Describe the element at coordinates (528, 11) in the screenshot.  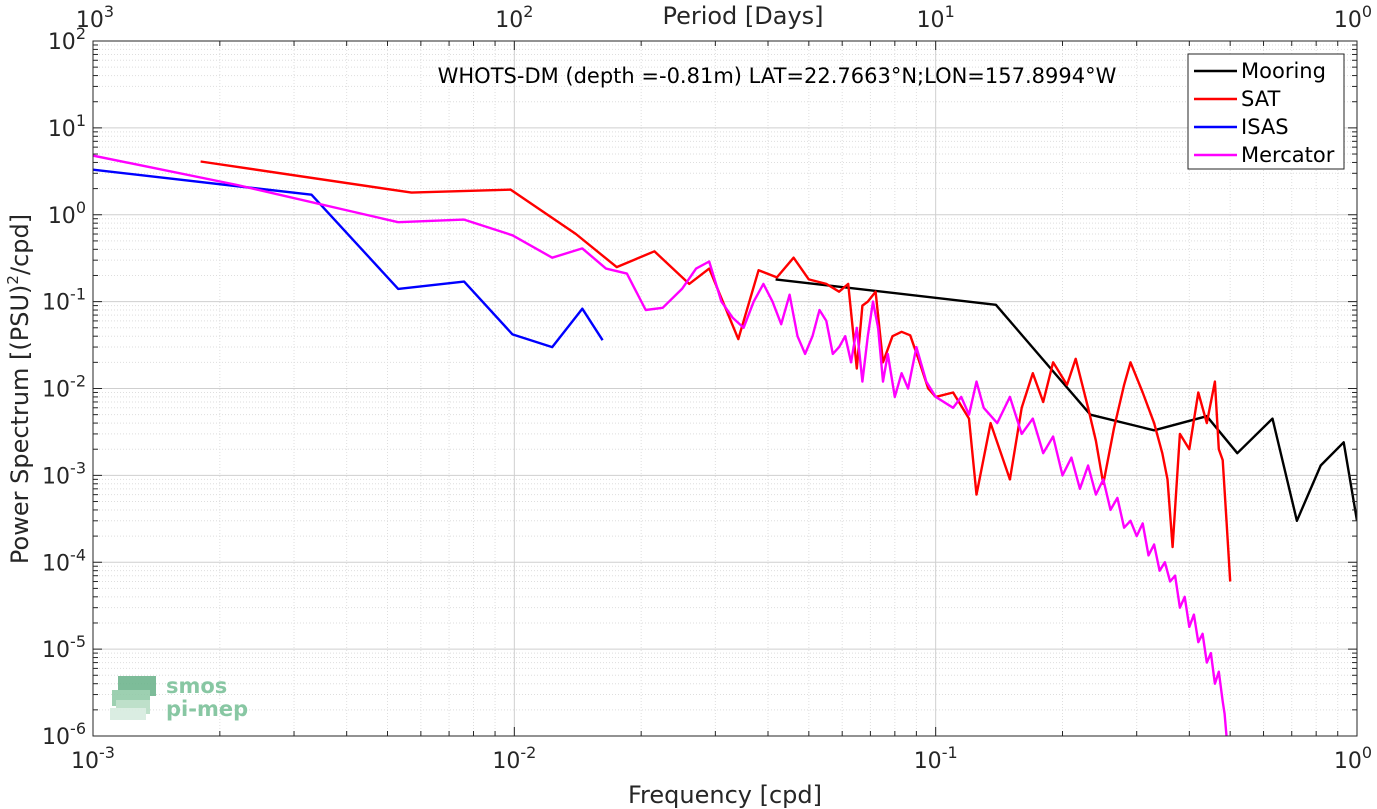
I see `top-tick-label-exp: 2` at that location.